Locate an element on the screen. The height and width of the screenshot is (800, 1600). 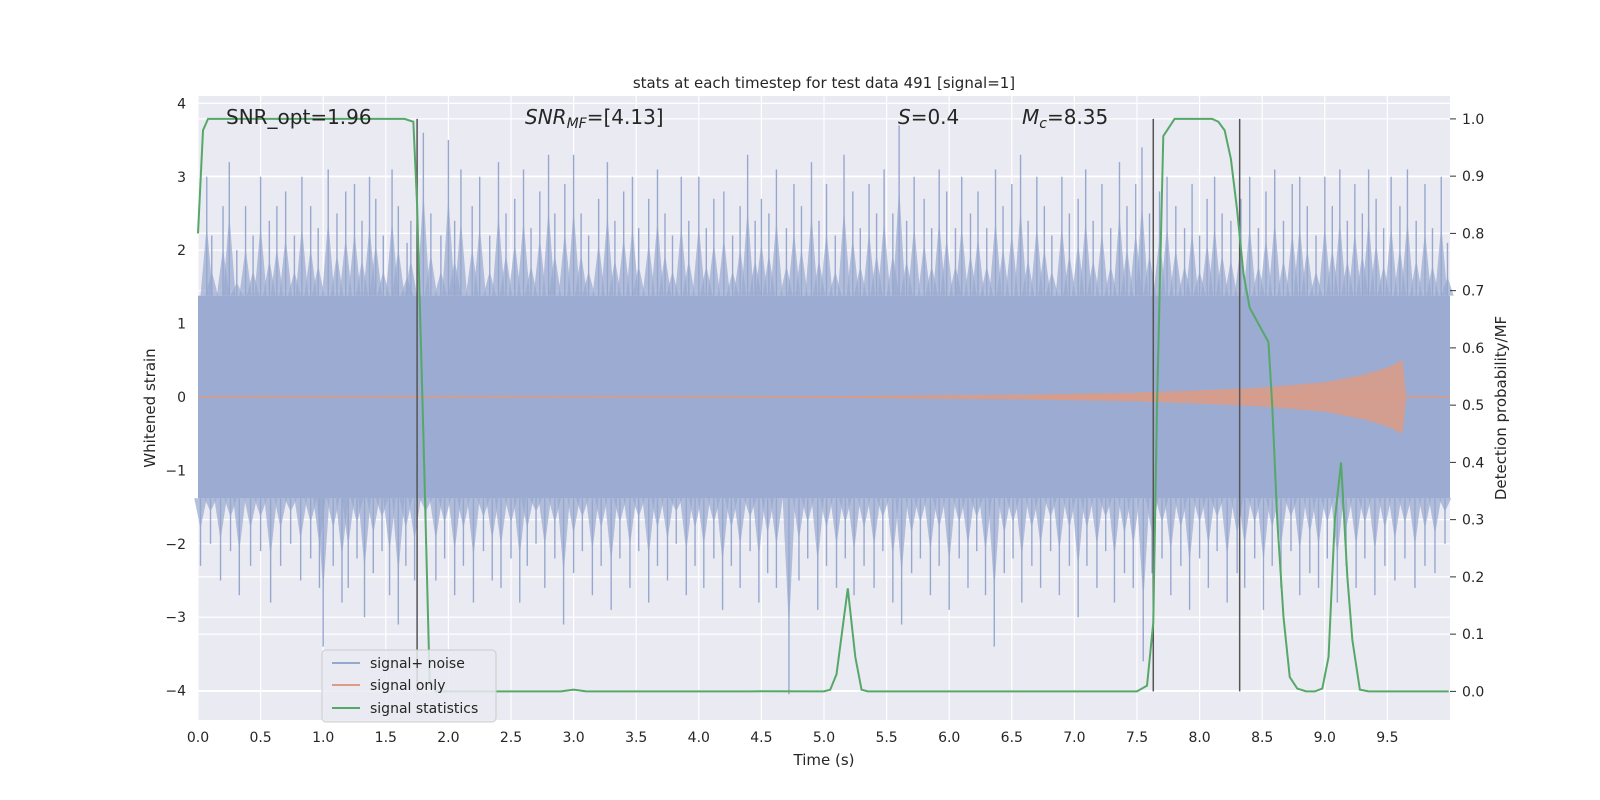
x-tick-label: 9.0 is located at coordinates (1325, 738).